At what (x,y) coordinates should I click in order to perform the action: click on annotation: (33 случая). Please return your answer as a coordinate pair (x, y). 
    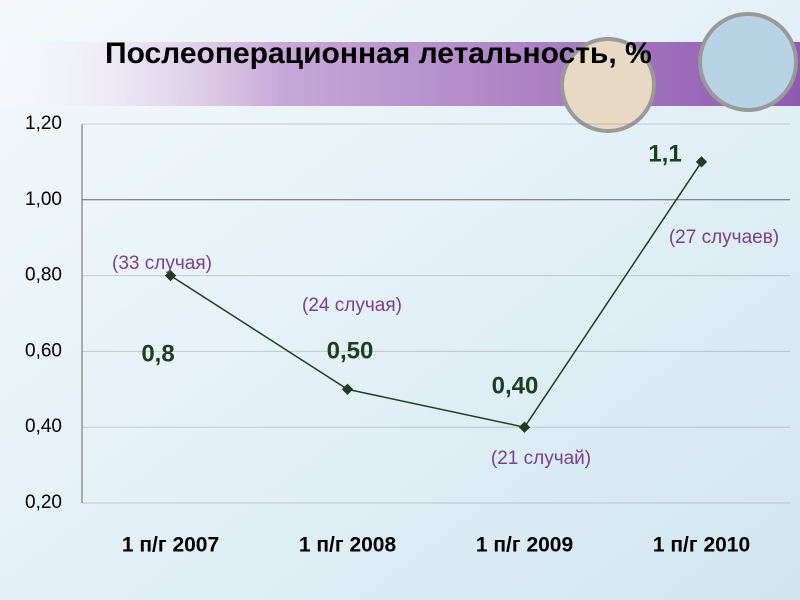
    Looking at the image, I should click on (162, 263).